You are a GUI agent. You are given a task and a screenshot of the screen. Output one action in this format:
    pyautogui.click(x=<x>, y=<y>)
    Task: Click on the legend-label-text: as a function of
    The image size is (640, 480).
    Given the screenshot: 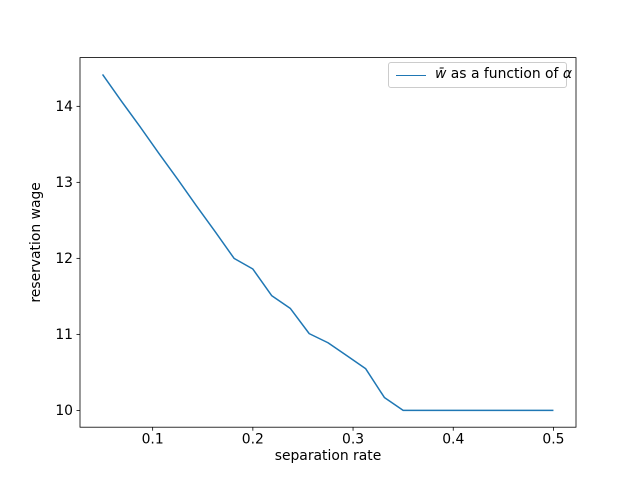 What is the action you would take?
    pyautogui.click(x=504, y=74)
    